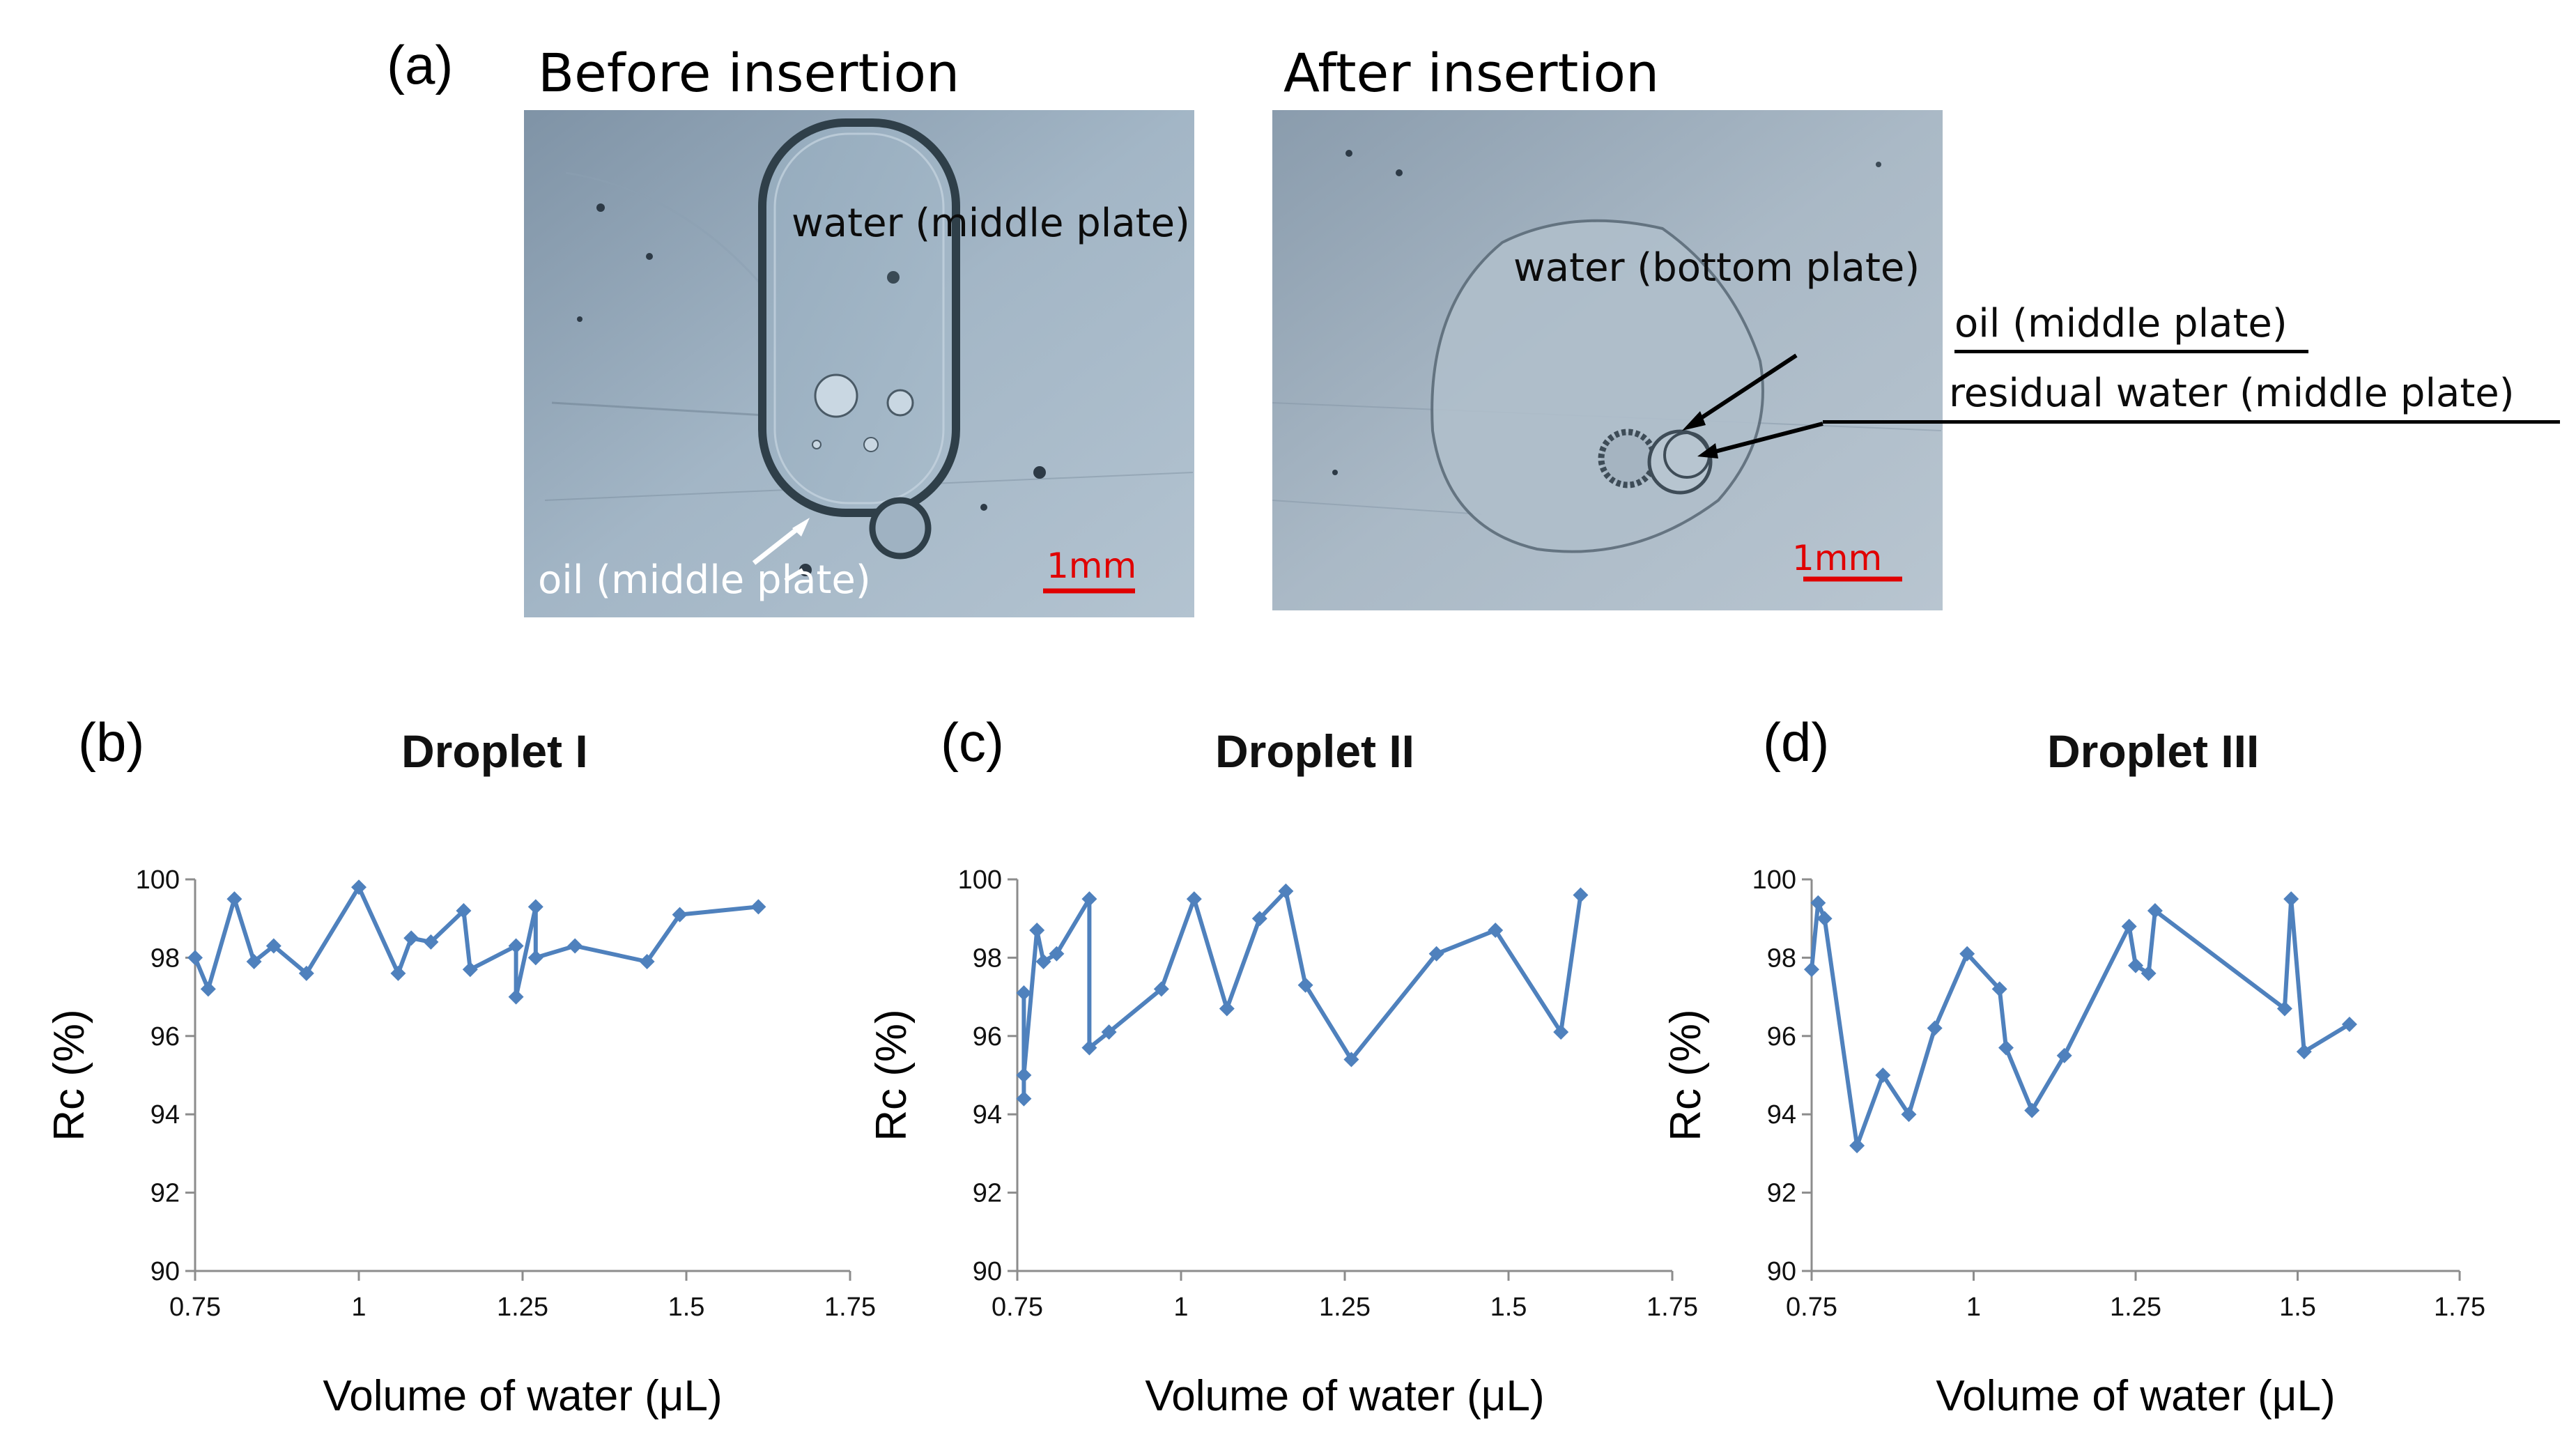  Describe the element at coordinates (111, 742) in the screenshot. I see `panel-label-b: (b)` at that location.